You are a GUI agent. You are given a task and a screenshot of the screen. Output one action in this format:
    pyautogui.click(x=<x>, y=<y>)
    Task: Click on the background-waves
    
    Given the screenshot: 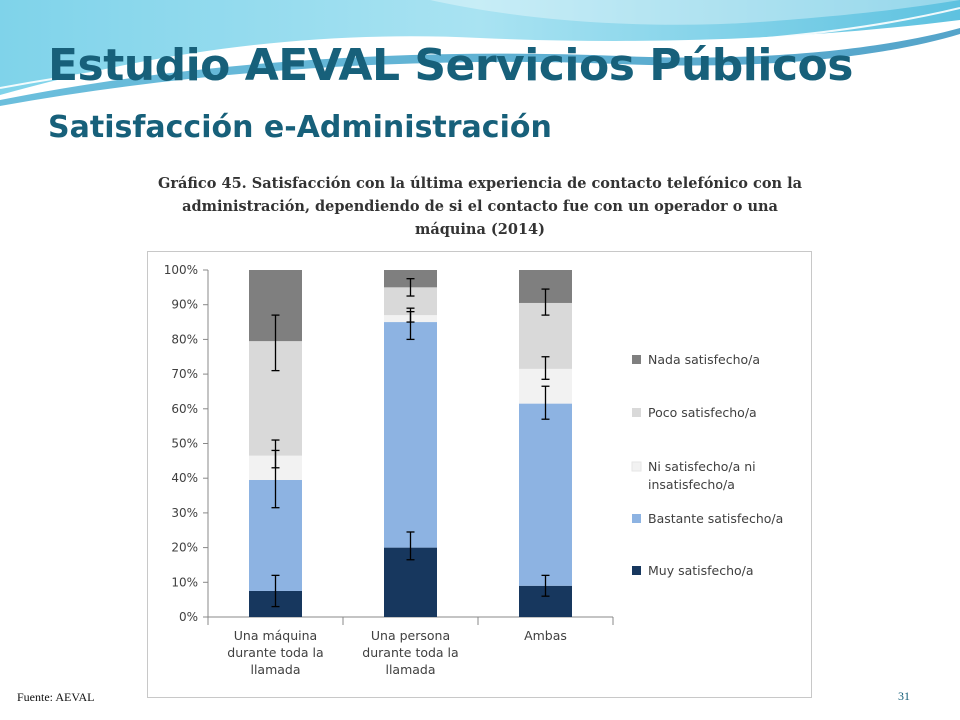 What is the action you would take?
    pyautogui.click(x=480, y=53)
    